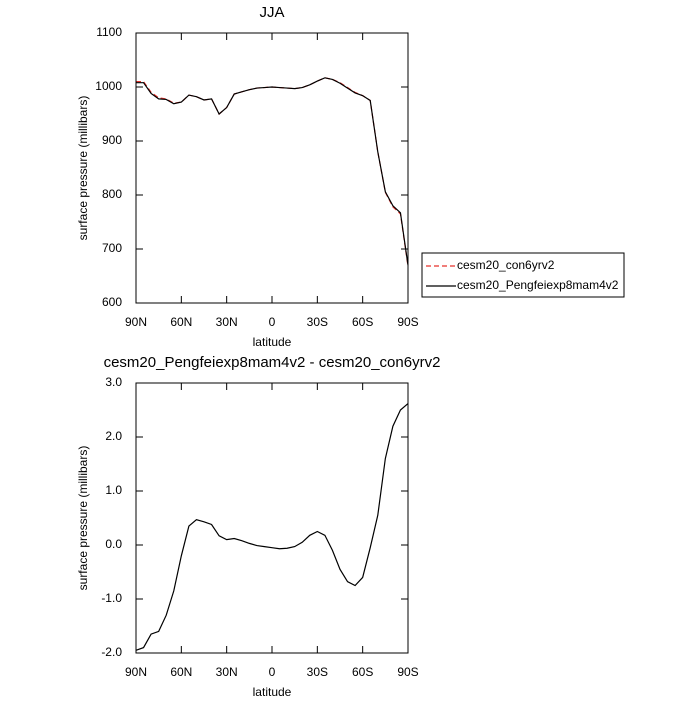 The image size is (700, 705). What do you see at coordinates (112, 248) in the screenshot?
I see `y-tick-label: 700` at bounding box center [112, 248].